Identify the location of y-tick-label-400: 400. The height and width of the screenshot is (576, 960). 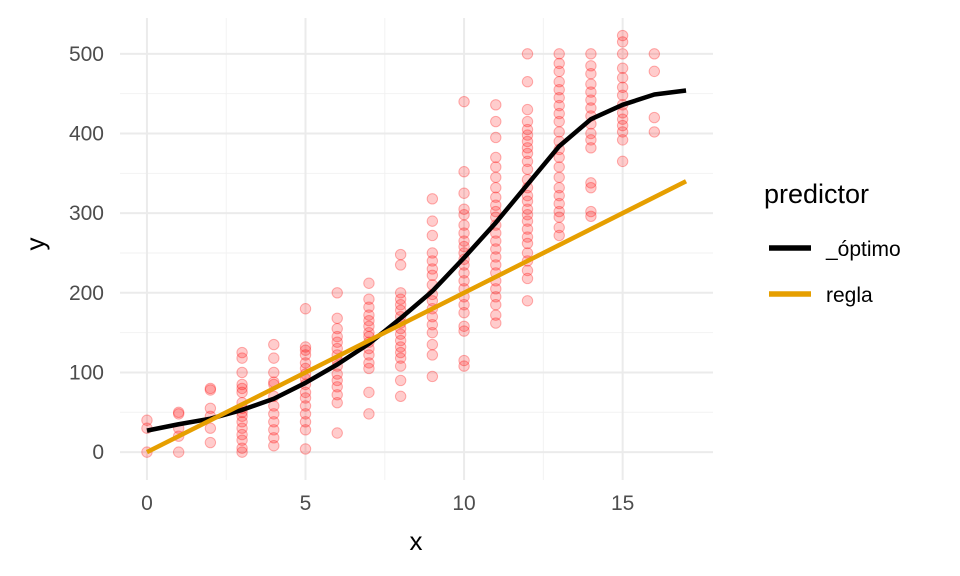
(86, 134).